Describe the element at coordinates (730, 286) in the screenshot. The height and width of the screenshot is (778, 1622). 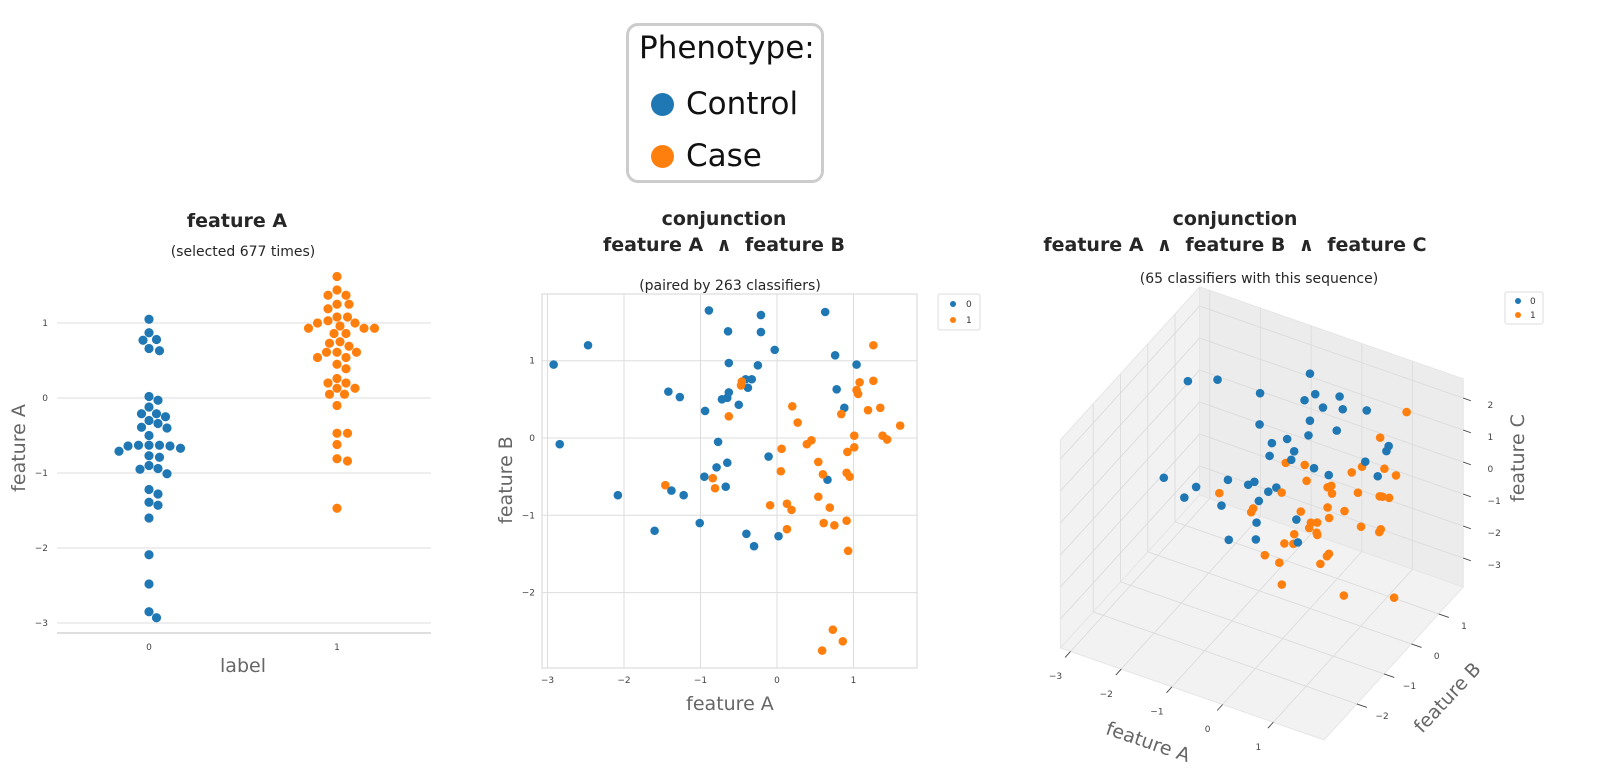
I see `scatter-subtitle: (paired by 263 classifiers)` at that location.